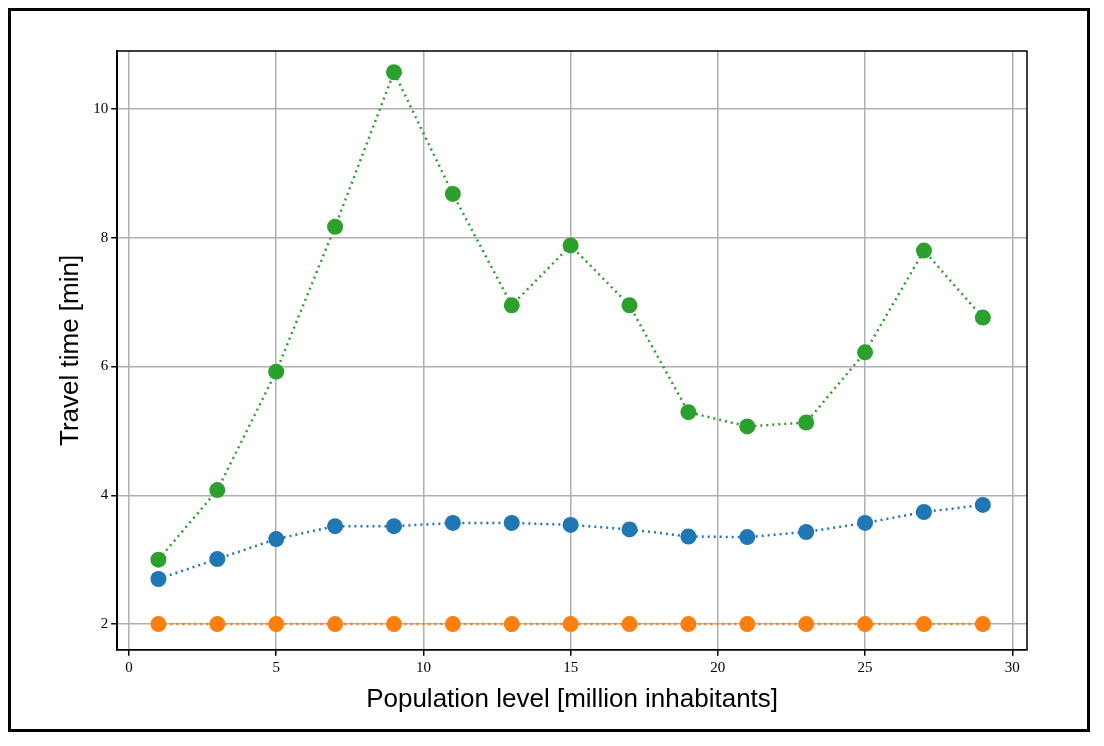 Image resolution: width=1104 pixels, height=746 pixels. I want to click on x-tick-label: 10, so click(423, 666).